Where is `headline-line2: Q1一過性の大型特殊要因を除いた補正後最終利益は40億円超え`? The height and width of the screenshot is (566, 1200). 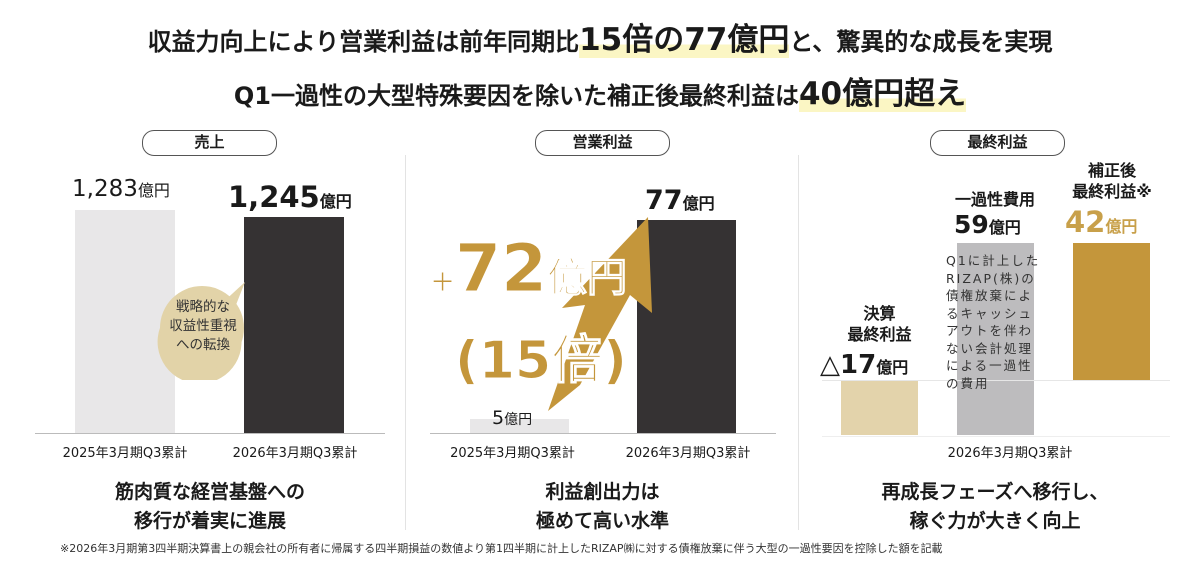 headline-line2: Q1一過性の大型特殊要因を除いた補正後最終利益は40億円超え is located at coordinates (600, 90).